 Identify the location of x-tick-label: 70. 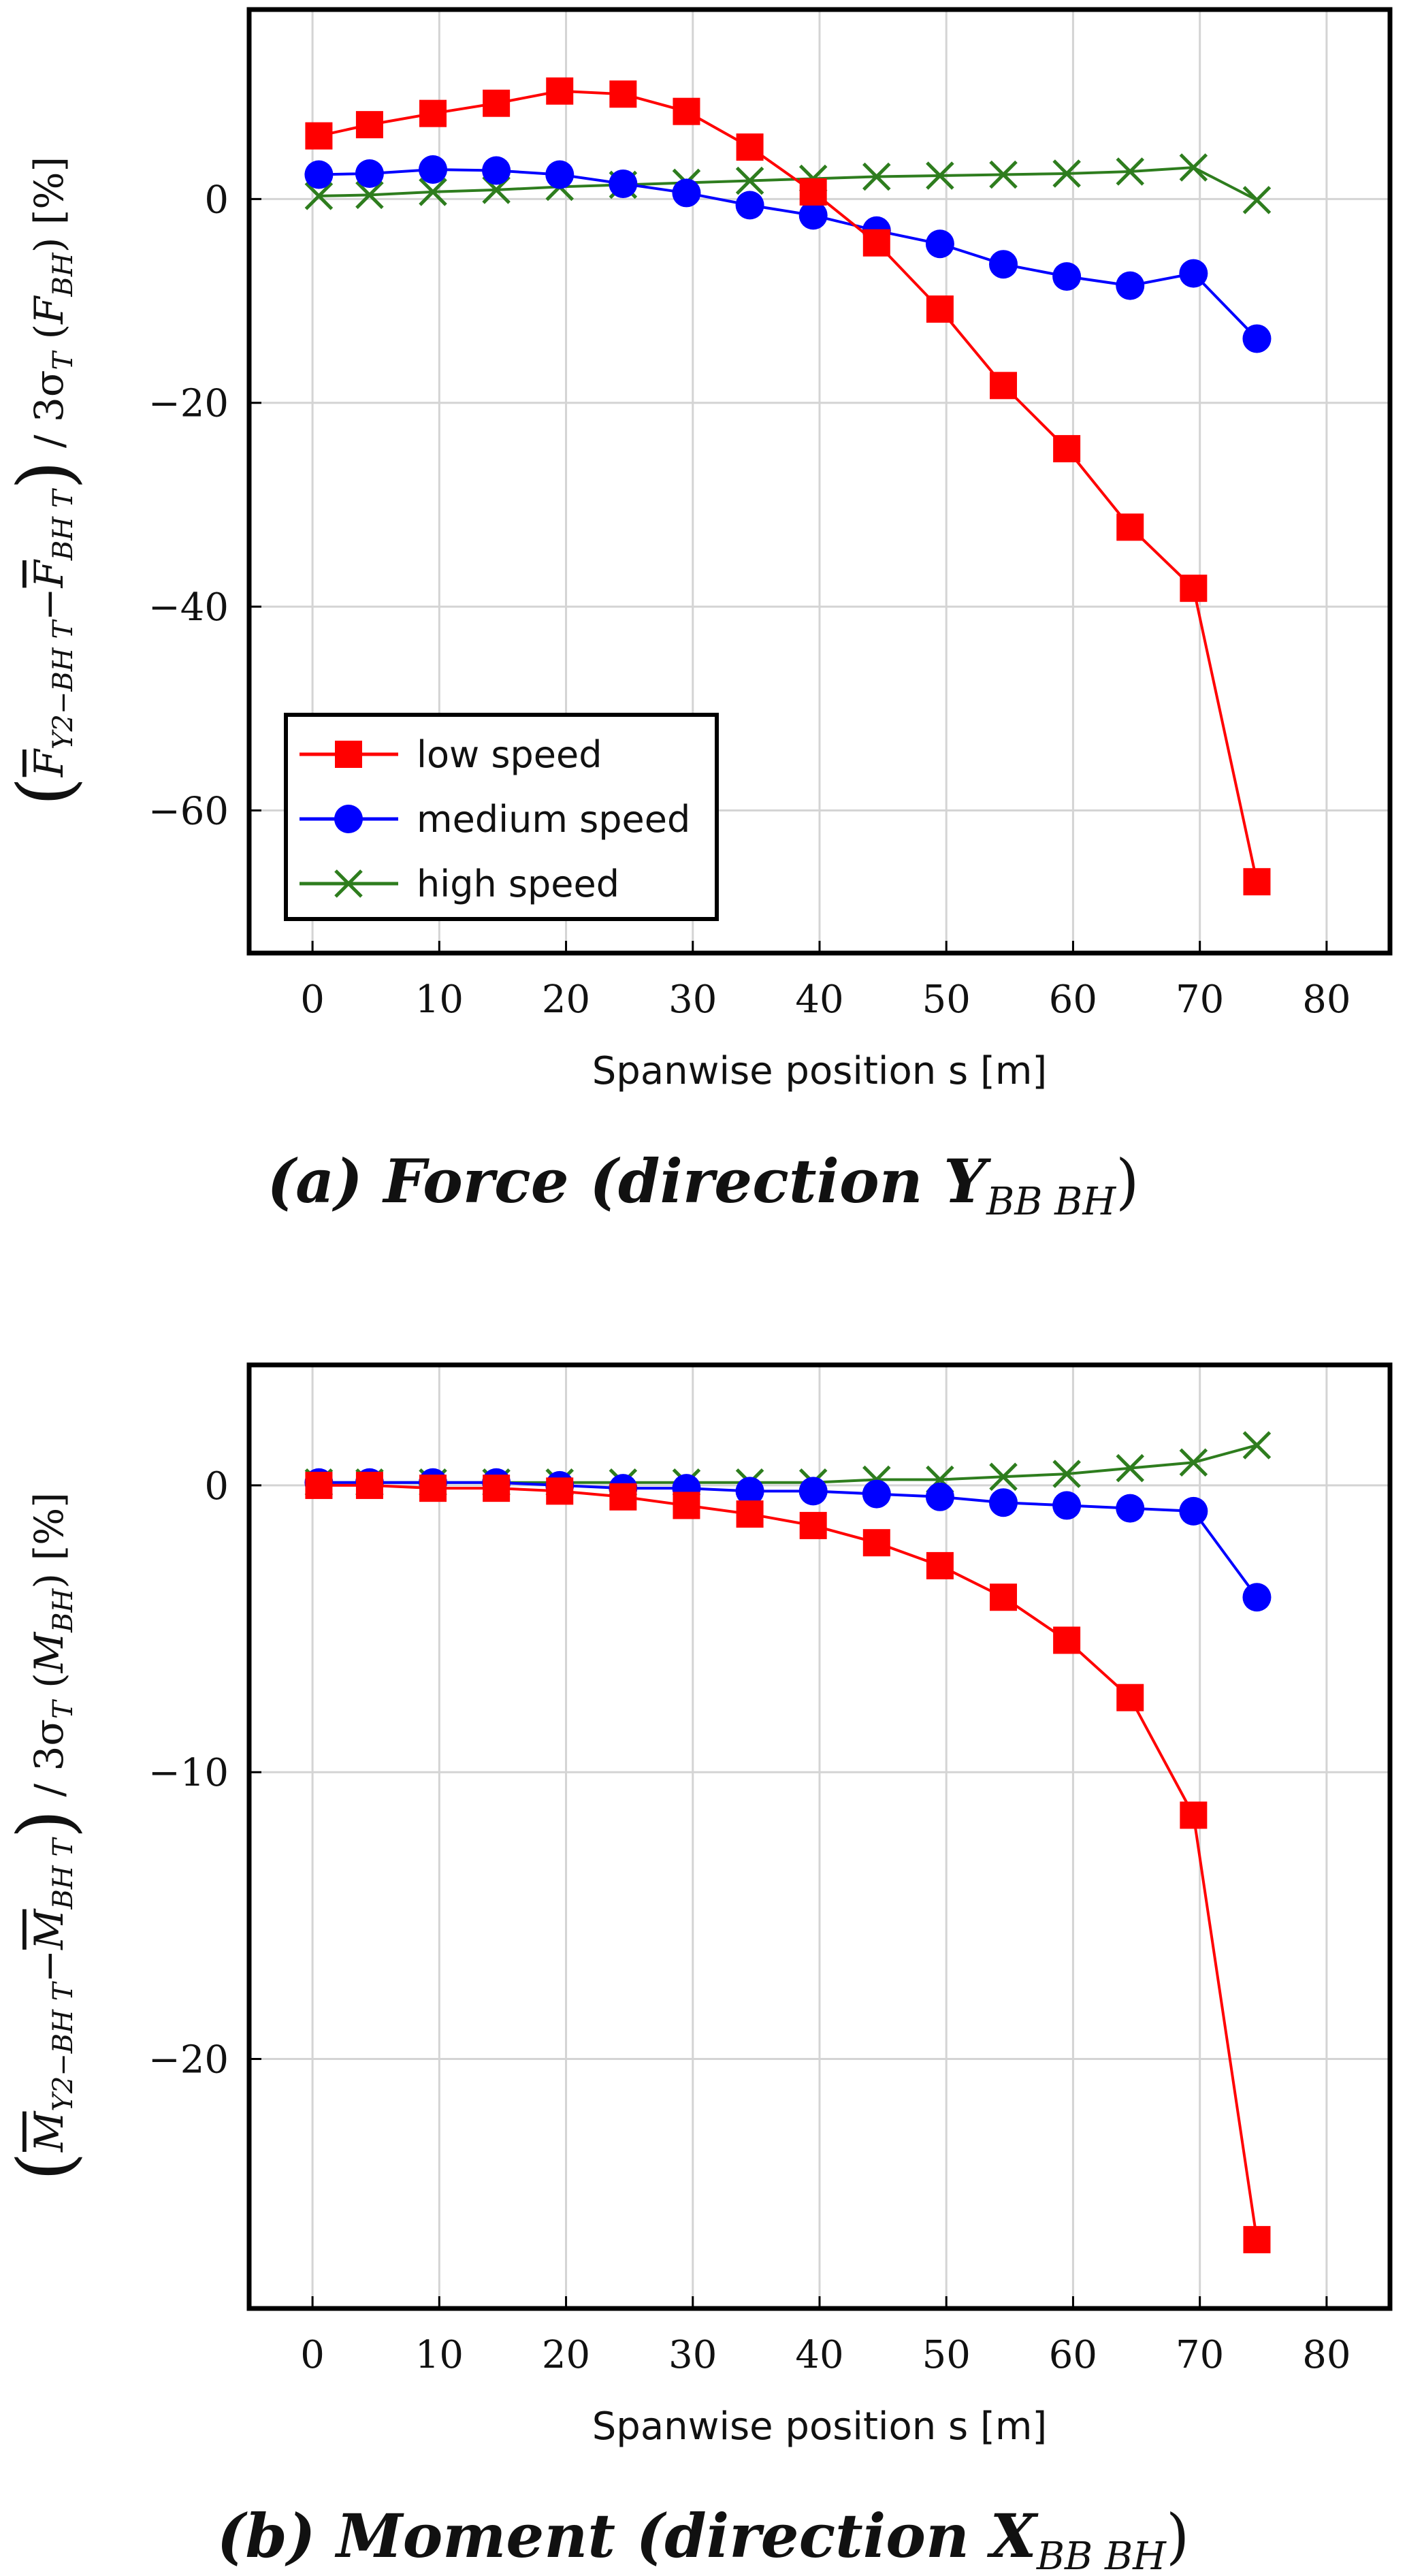
(1200, 2355).